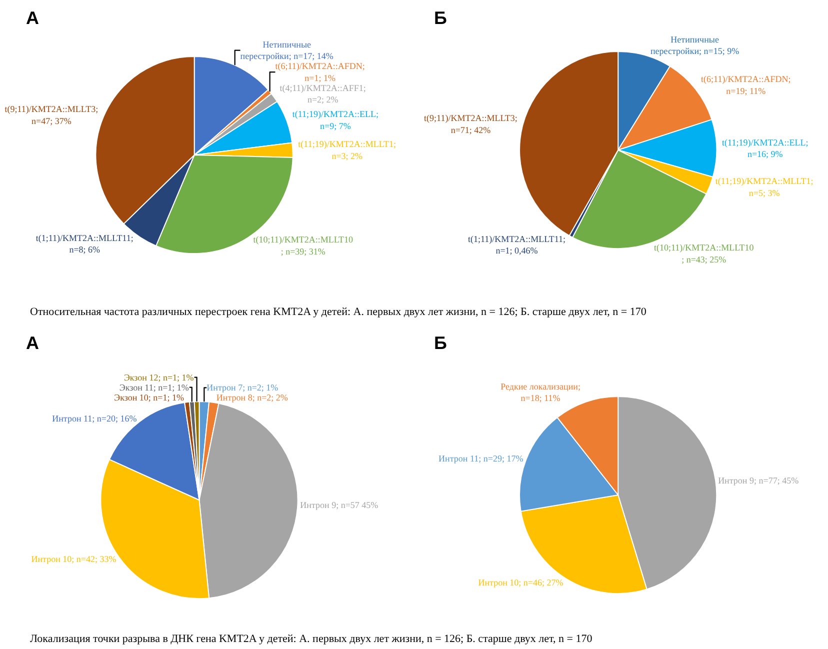 The image size is (828, 649). What do you see at coordinates (335, 120) in the screenshot?
I see `slice-label: t(11;19)/KMT2A::ELL; n=9; 7%` at bounding box center [335, 120].